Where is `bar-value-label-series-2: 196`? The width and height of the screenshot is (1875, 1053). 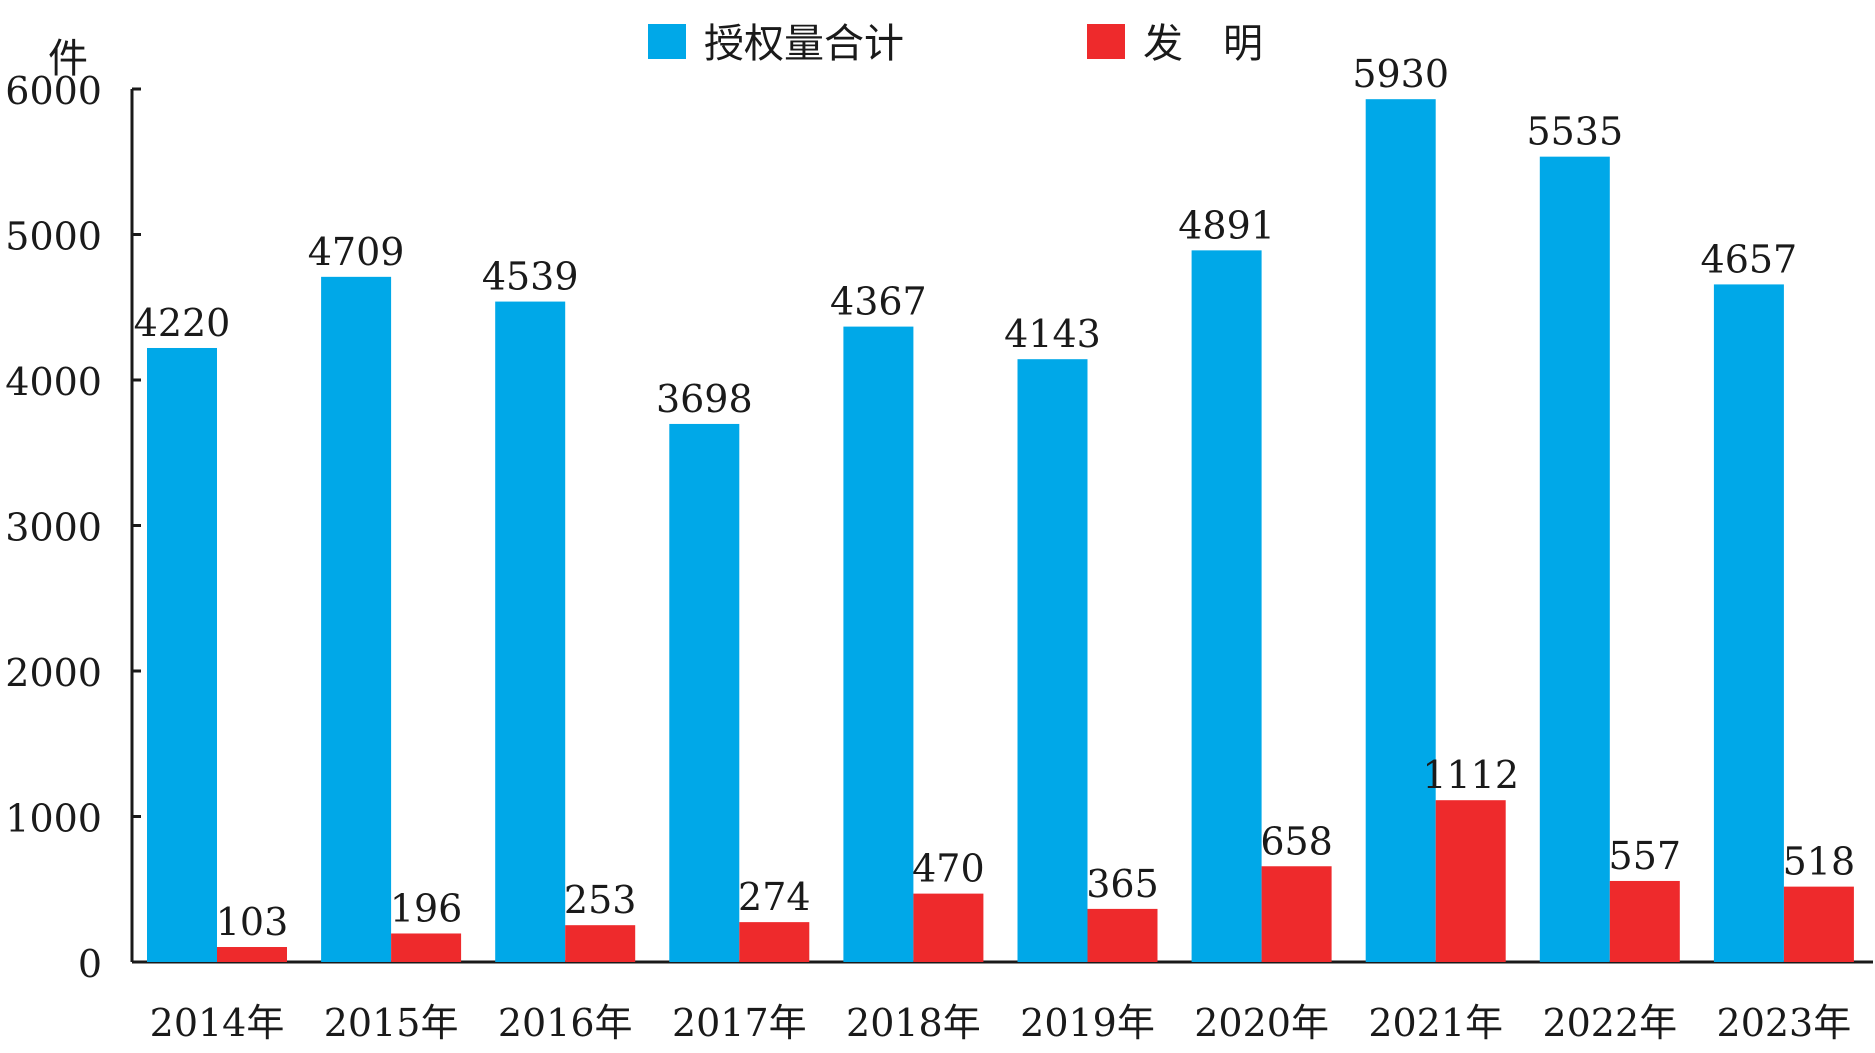
bar-value-label-series-2: 196 is located at coordinates (426, 908).